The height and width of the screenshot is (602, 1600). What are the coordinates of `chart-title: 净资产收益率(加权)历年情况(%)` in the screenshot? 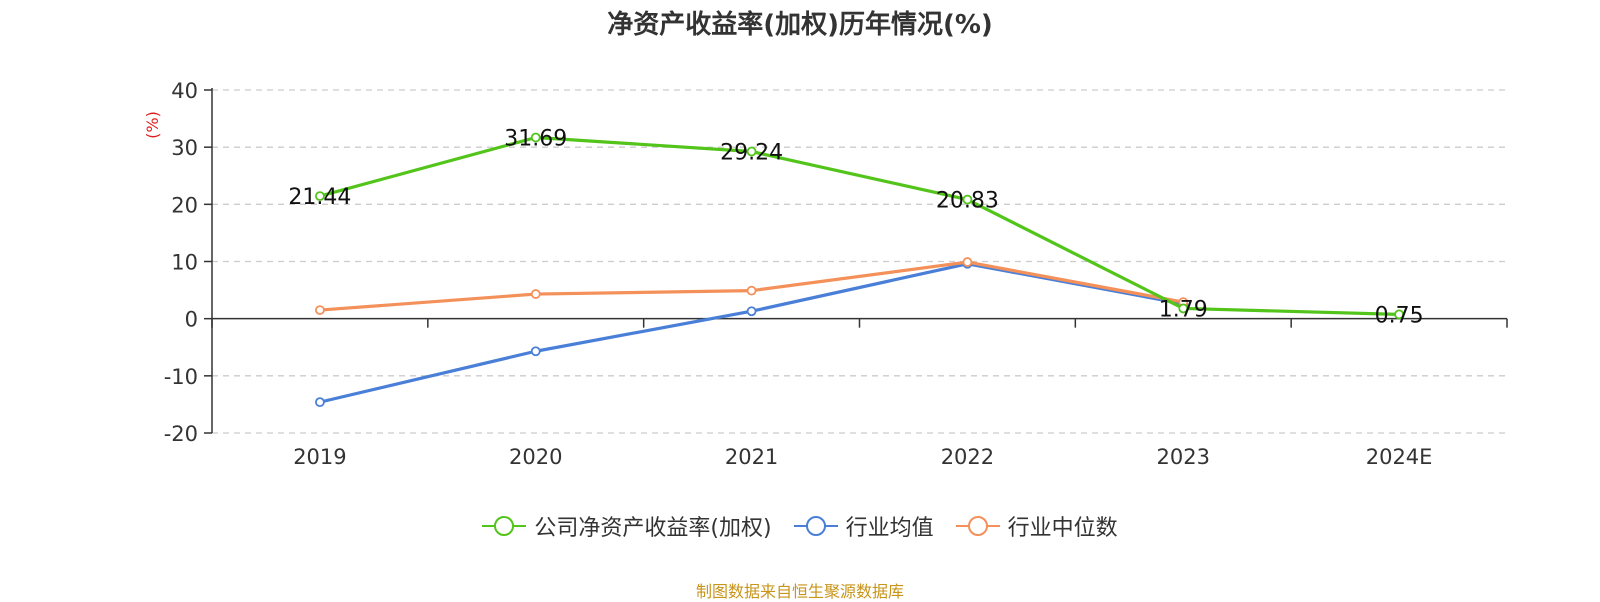 It's located at (800, 25).